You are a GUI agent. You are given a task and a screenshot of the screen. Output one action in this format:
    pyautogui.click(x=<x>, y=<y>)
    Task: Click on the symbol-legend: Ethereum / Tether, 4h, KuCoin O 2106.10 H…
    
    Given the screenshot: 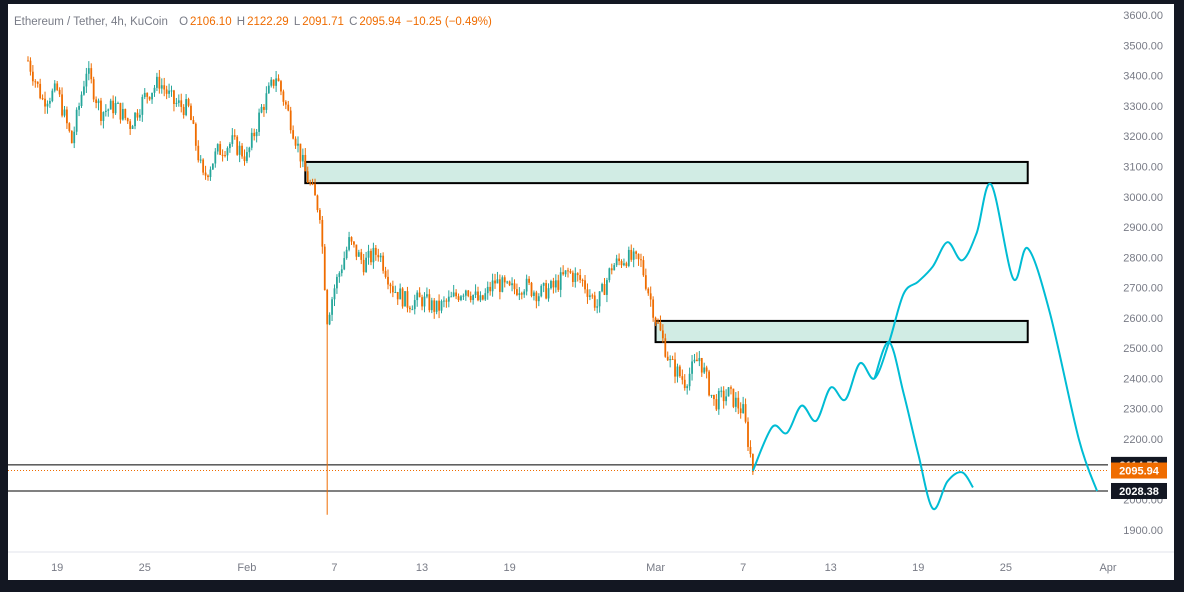 What is the action you would take?
    pyautogui.click(x=254, y=22)
    